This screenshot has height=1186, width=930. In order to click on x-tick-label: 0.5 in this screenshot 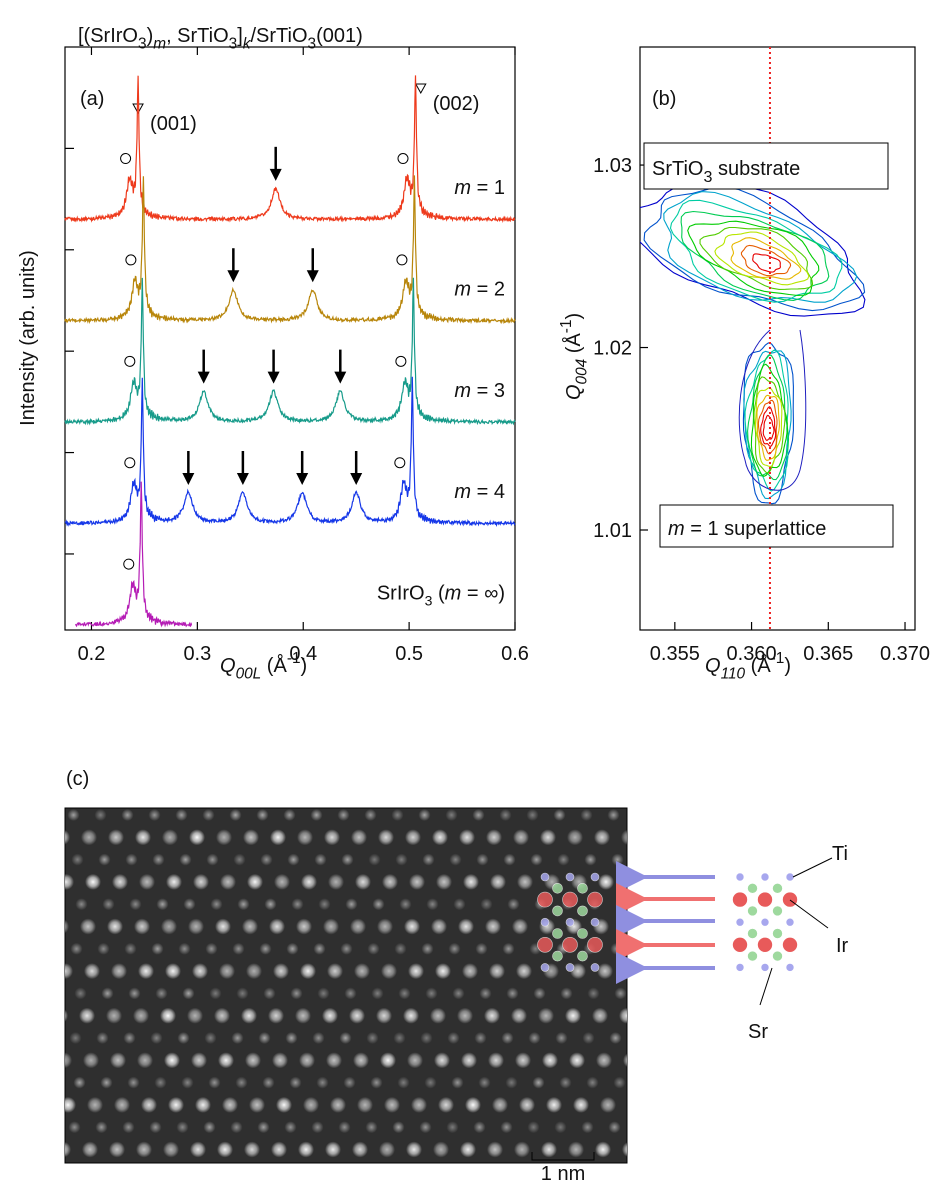, I will do `click(409, 654)`.